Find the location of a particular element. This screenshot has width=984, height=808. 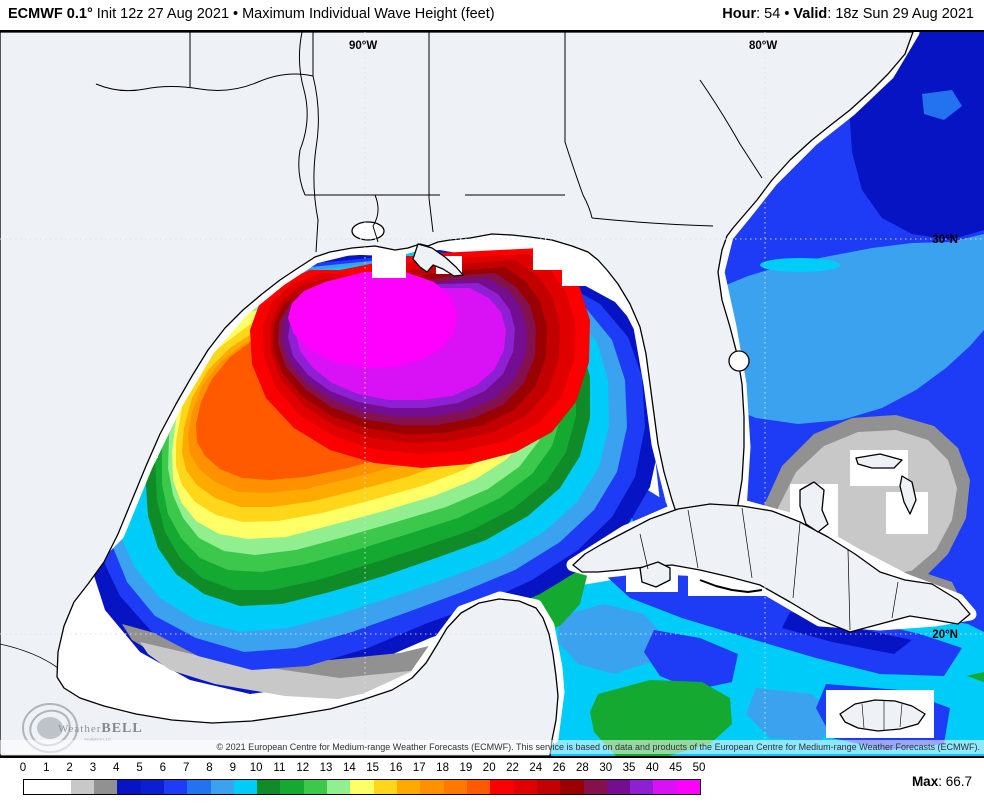

scale-label-22: 22 is located at coordinates (512, 768).